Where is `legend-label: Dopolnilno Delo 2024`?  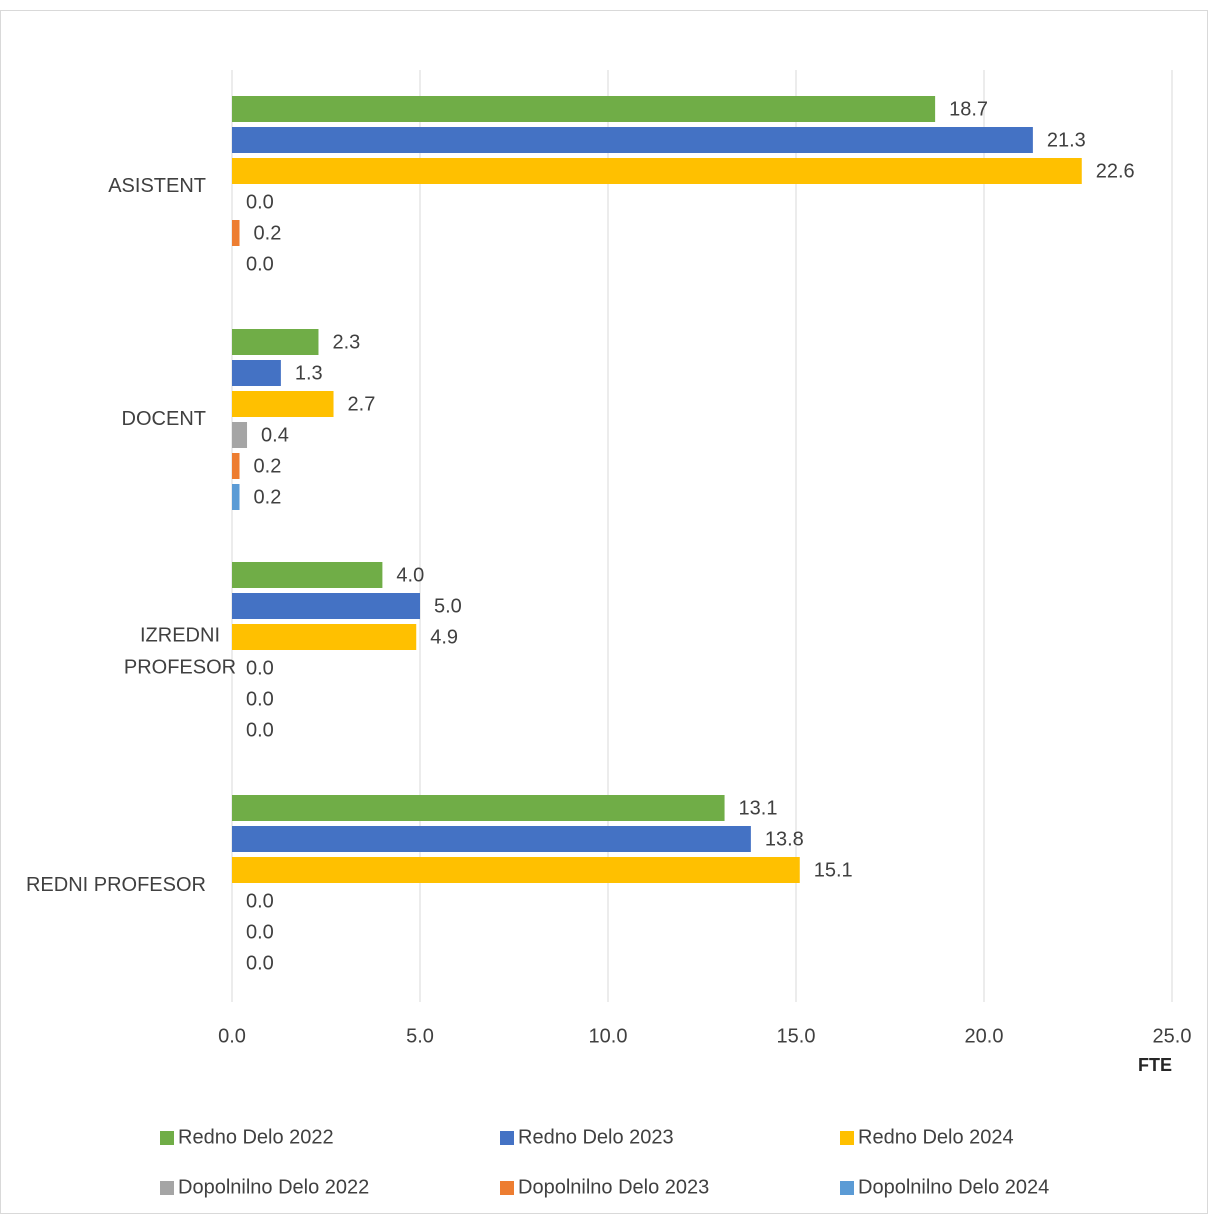
legend-label: Dopolnilno Delo 2024 is located at coordinates (953, 1187).